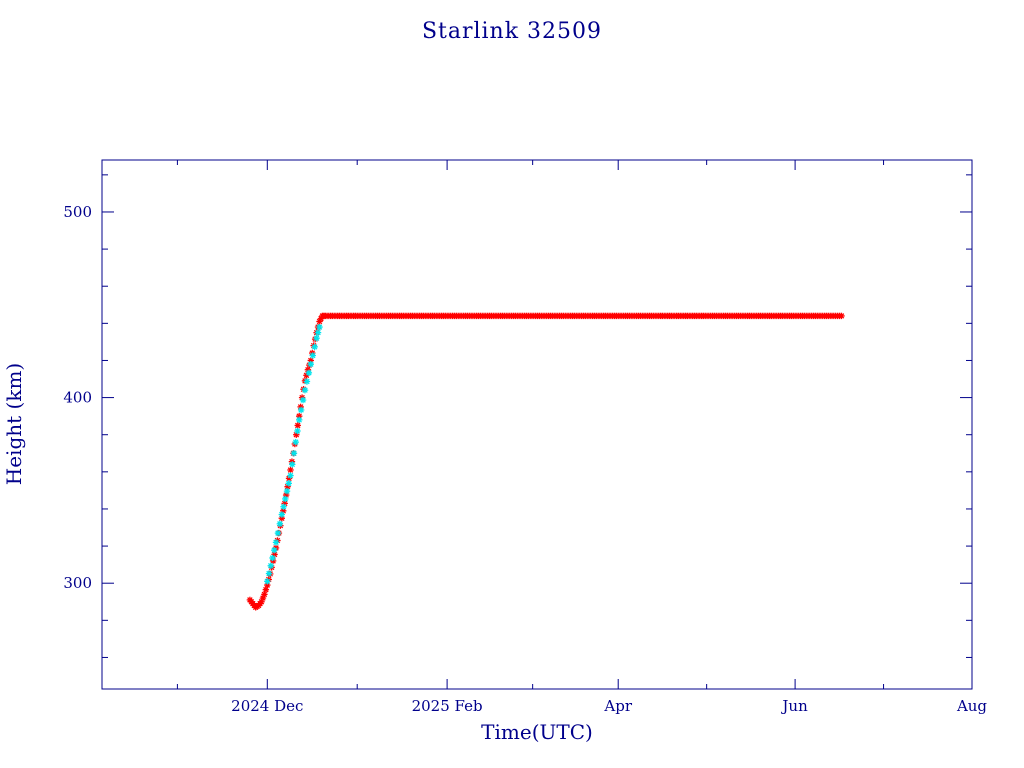 The height and width of the screenshot is (768, 1024). I want to click on y-tick-label: 300, so click(77, 583).